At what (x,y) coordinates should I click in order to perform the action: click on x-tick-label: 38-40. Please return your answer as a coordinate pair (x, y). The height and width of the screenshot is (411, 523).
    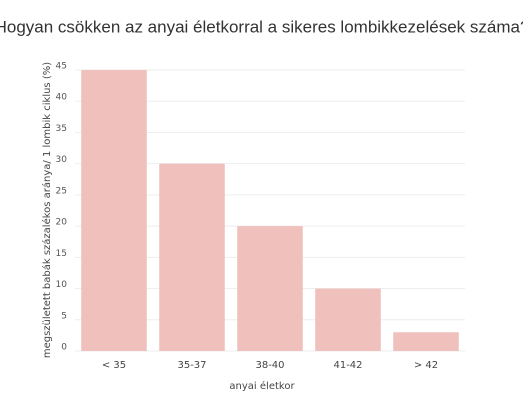
    Looking at the image, I should click on (269, 365).